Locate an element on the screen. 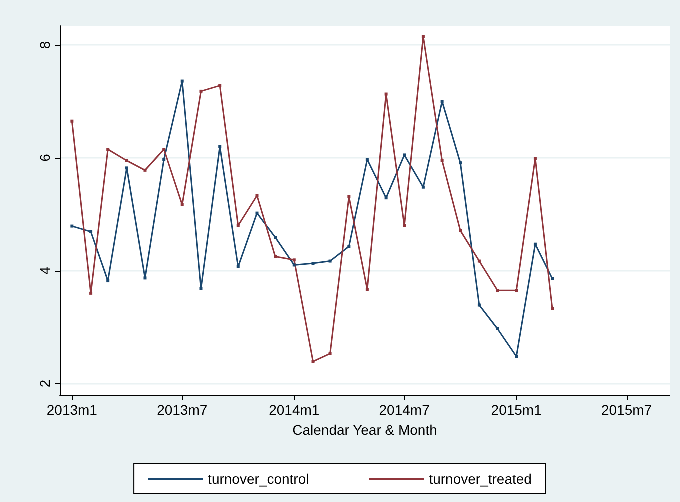 This screenshot has height=502, width=680. x-tick-label: 2013m1 is located at coordinates (72, 410).